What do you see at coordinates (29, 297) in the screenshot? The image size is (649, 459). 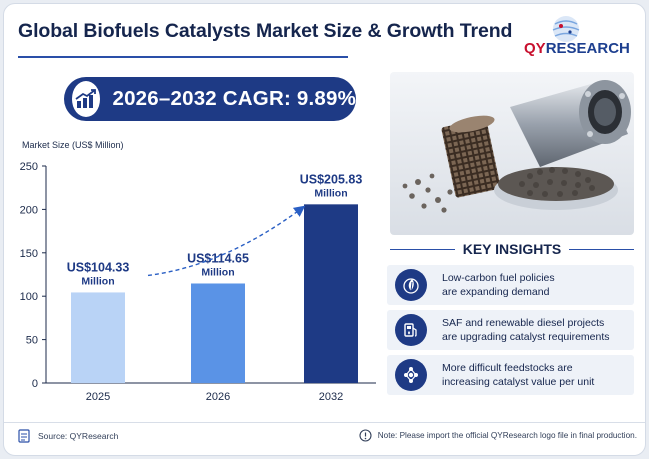 I see `y-tick-label: 100` at bounding box center [29, 297].